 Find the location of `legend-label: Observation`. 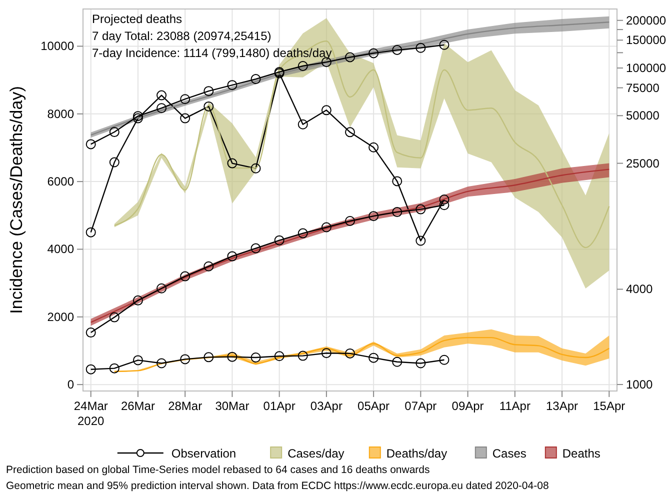

legend-label: Observation is located at coordinates (203, 453).